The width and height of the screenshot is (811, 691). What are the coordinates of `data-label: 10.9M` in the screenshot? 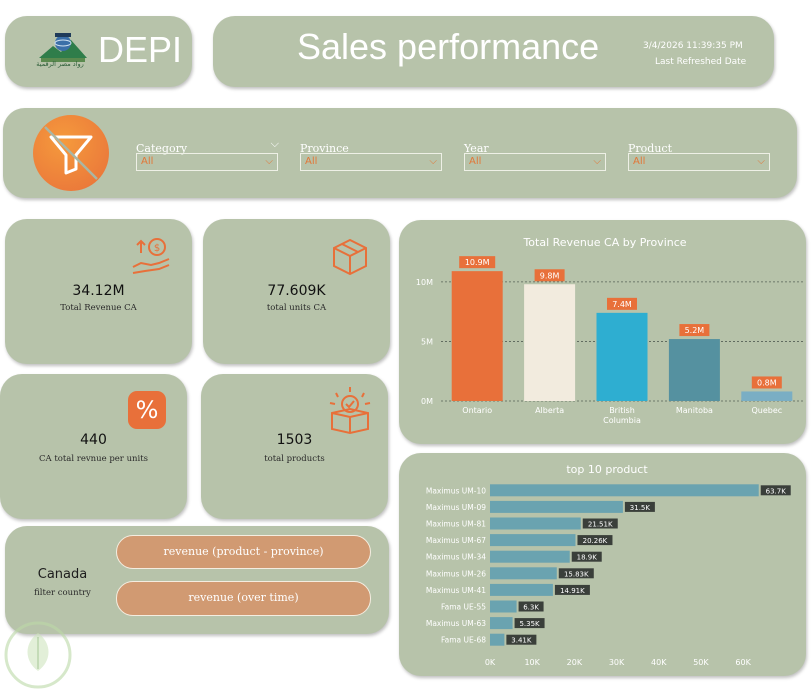 It's located at (477, 262).